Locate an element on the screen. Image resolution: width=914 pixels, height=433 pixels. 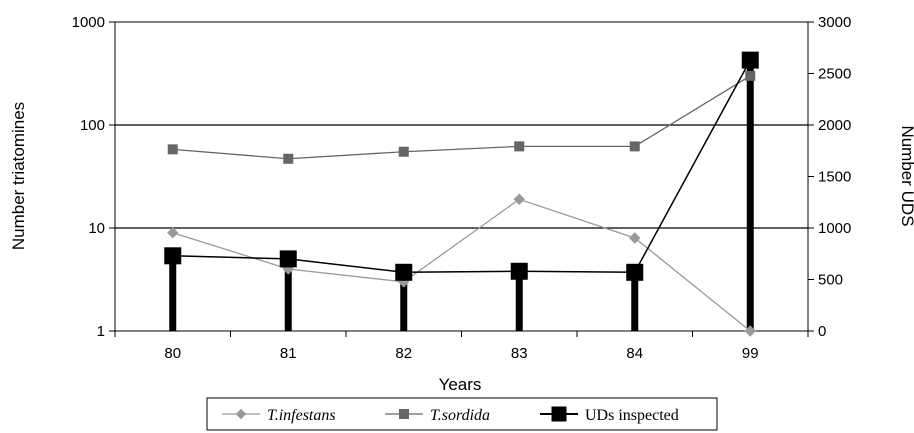
left-tick-label: 1000 is located at coordinates (88, 22).